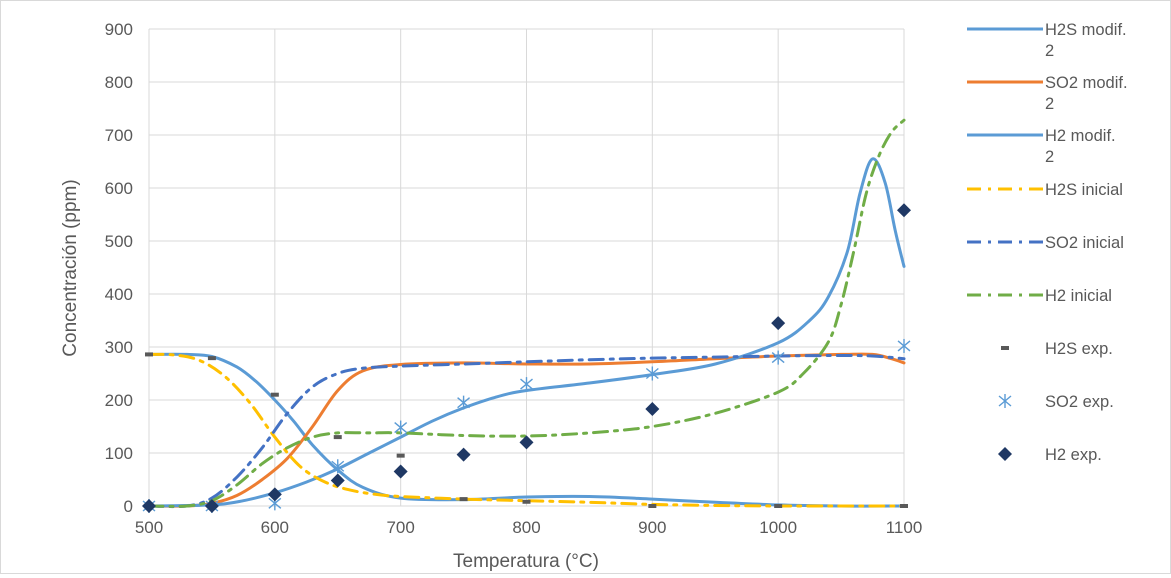 Image resolution: width=1171 pixels, height=578 pixels. Describe the element at coordinates (128, 506) in the screenshot. I see `y-tick-label: 0` at that location.